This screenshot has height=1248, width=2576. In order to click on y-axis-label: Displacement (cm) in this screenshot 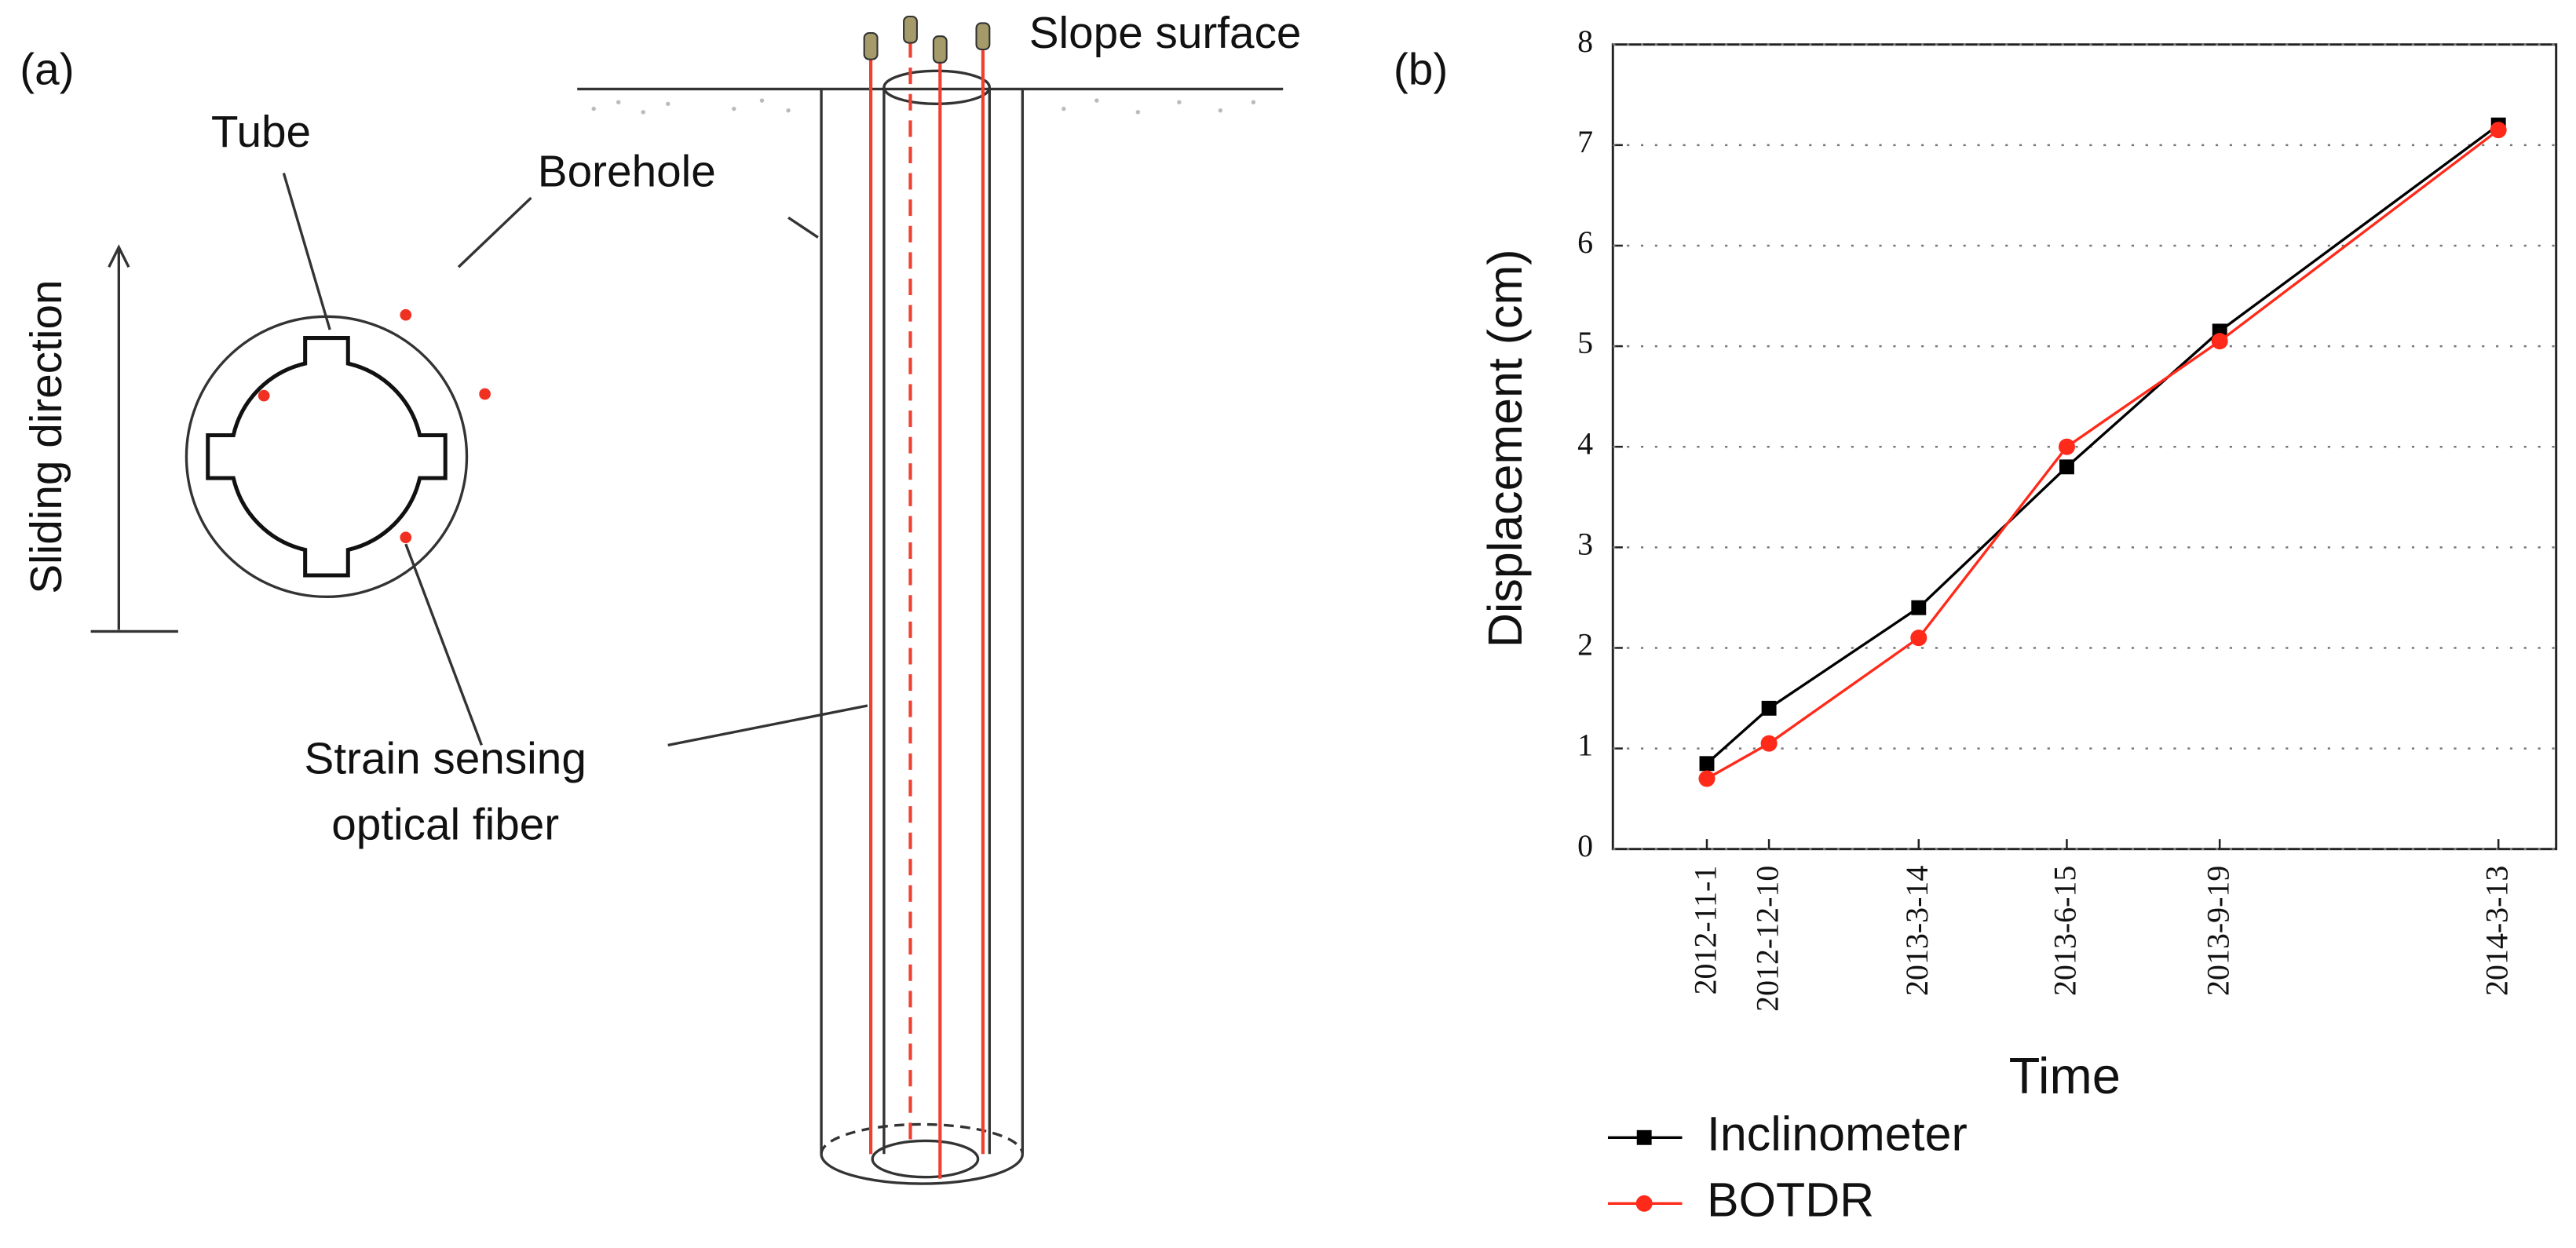, I will do `click(1505, 448)`.